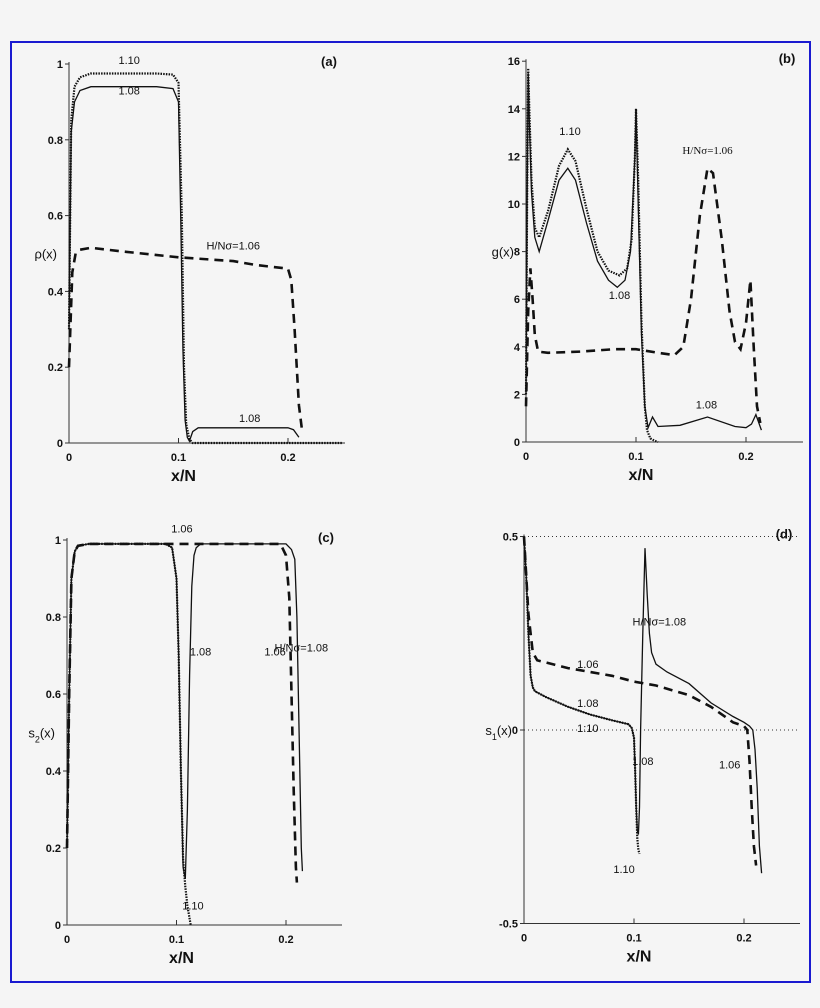 The width and height of the screenshot is (820, 1008). I want to click on y-axis-title: g(x), so click(503, 252).